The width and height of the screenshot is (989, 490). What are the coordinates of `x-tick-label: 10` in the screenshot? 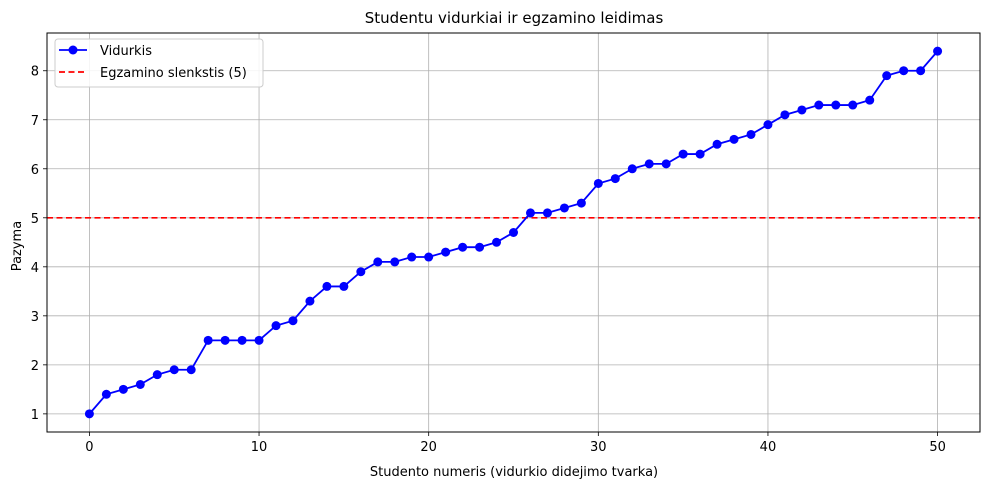 It's located at (259, 447).